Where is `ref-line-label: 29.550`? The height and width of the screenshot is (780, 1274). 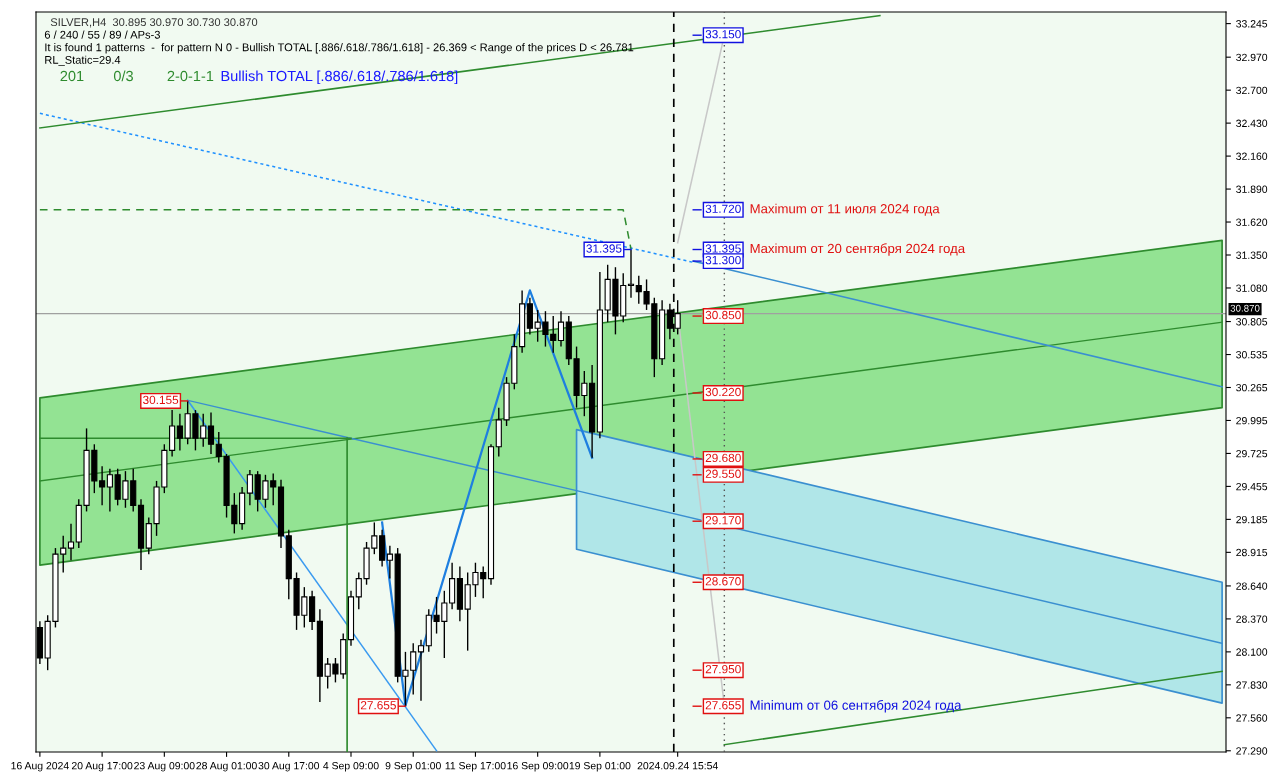 ref-line-label: 29.550 is located at coordinates (723, 473).